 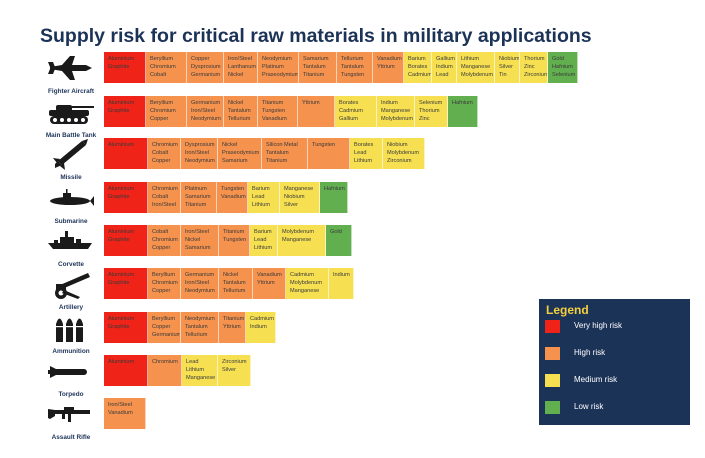 What do you see at coordinates (164, 197) in the screenshot?
I see `risk-cell: Chromium Cobalt Iron/Steel` at bounding box center [164, 197].